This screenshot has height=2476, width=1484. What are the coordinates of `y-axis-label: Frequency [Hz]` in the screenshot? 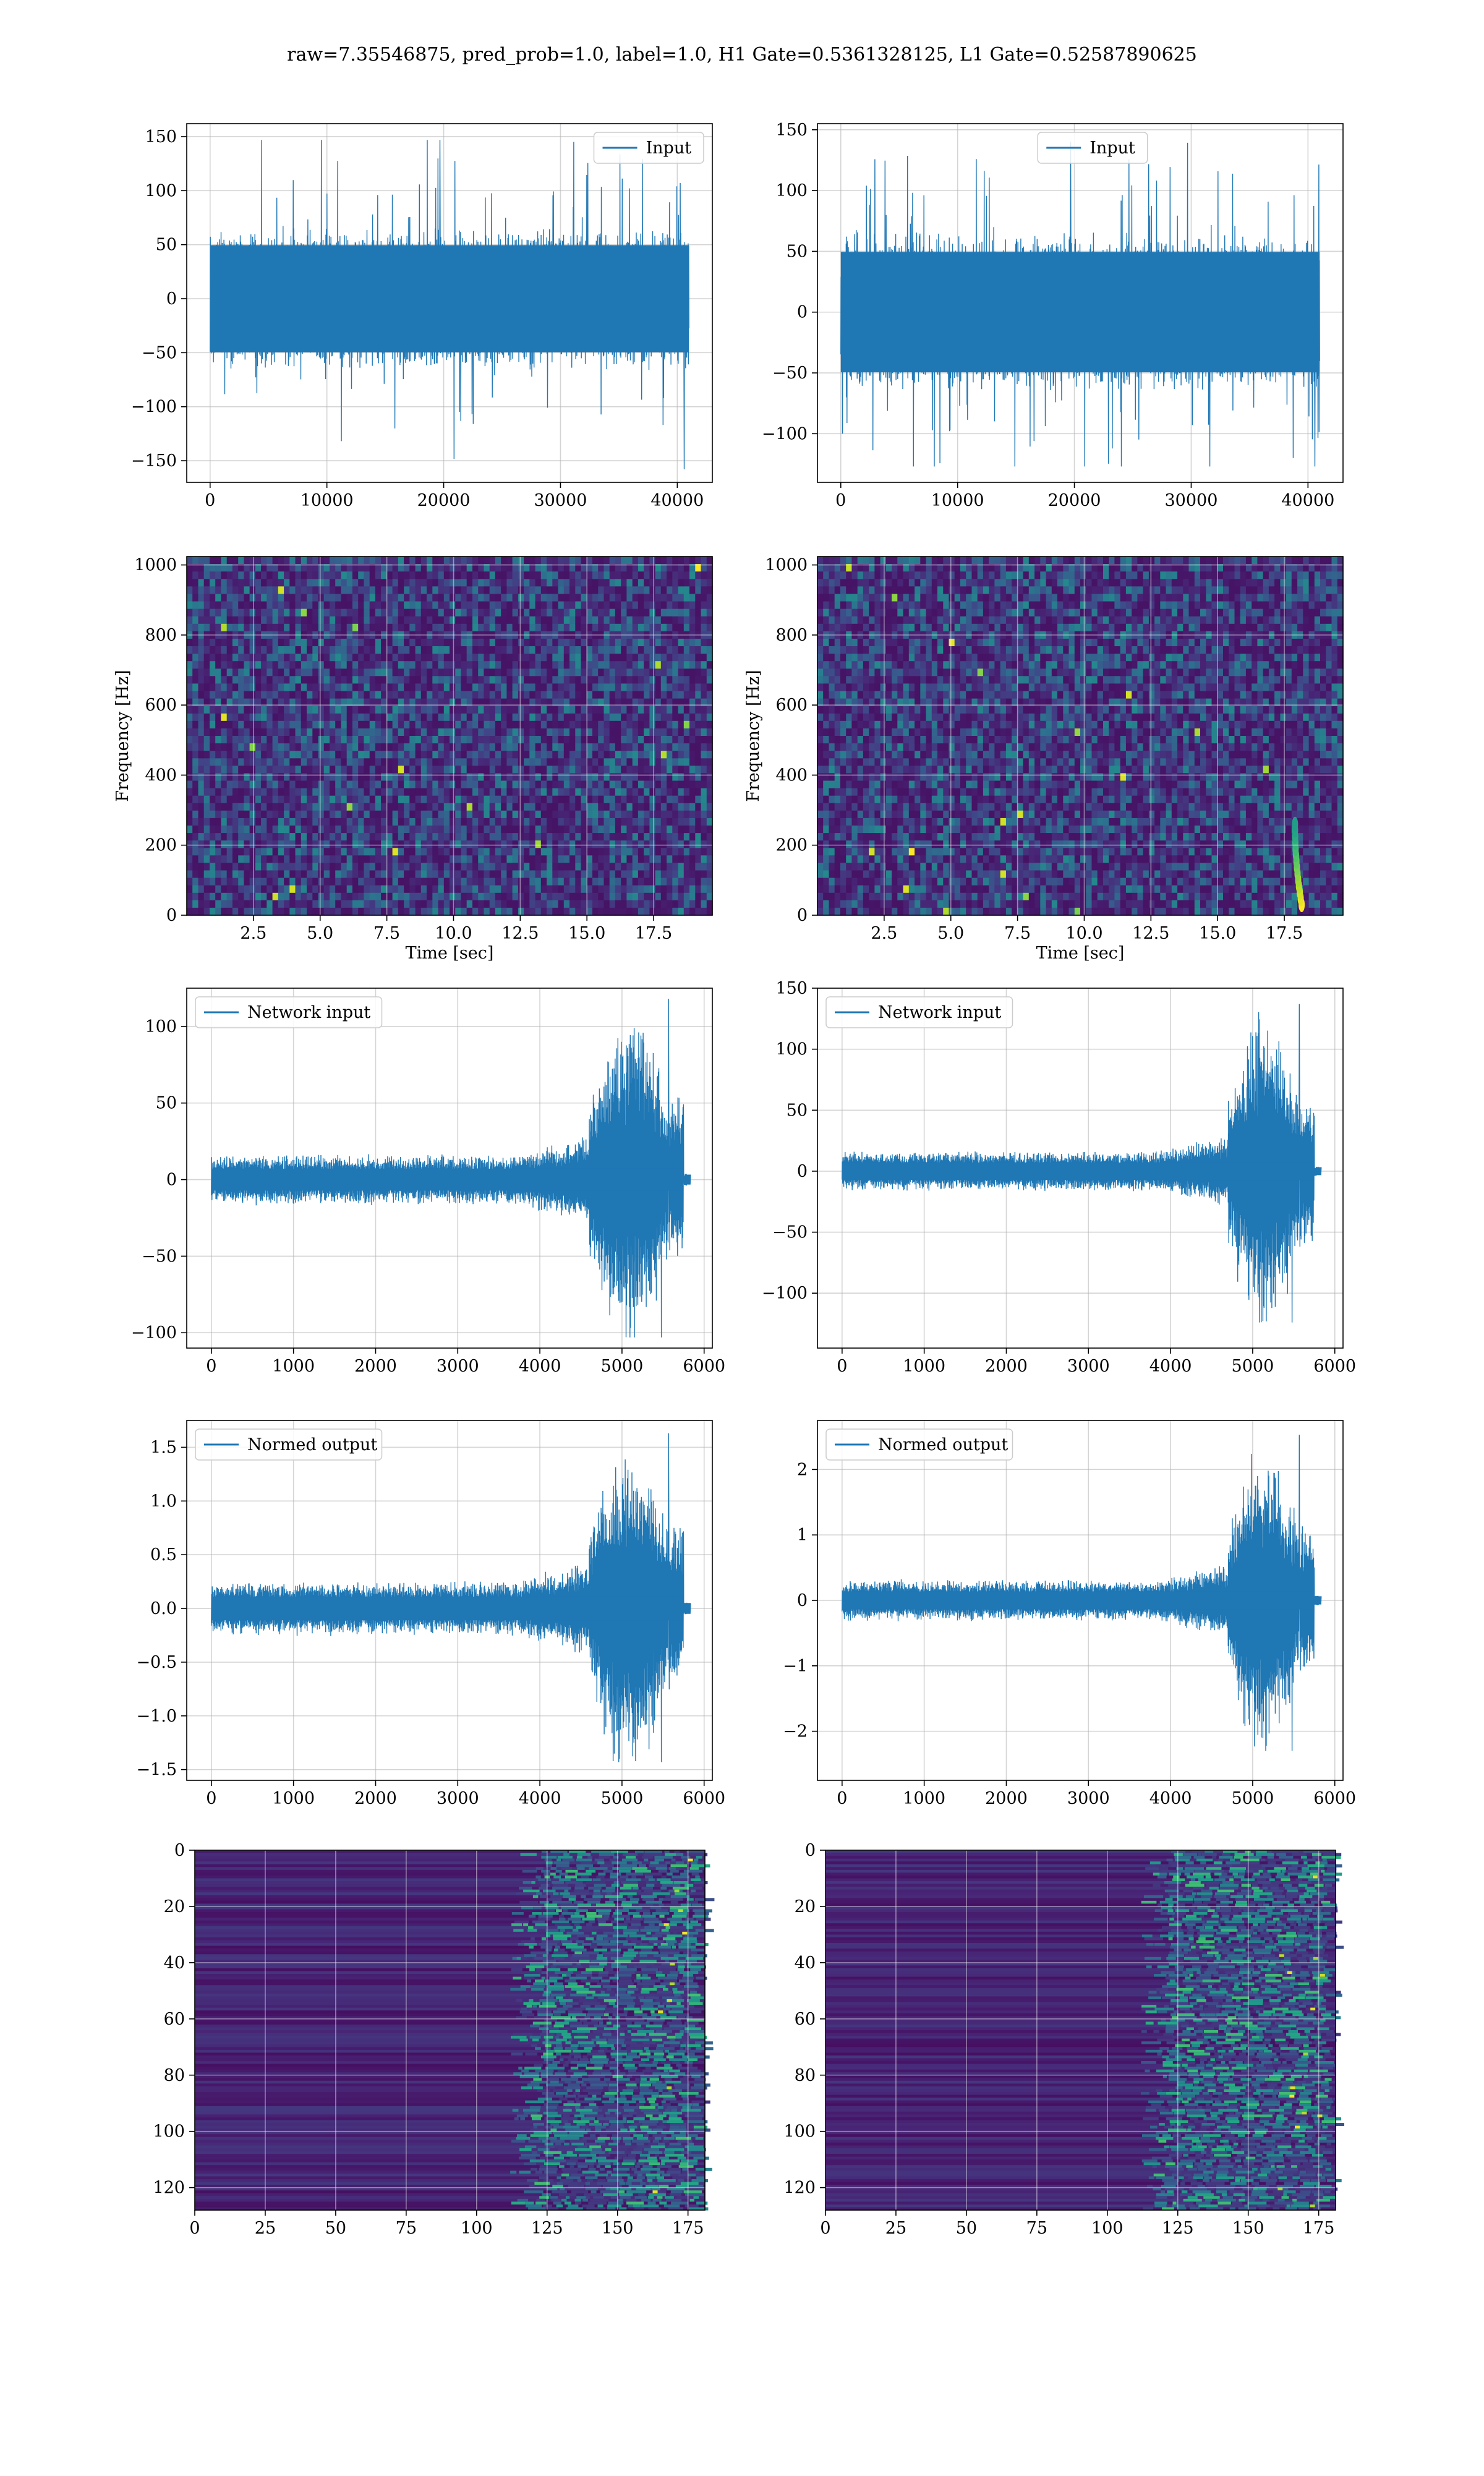 It's located at (122, 735).